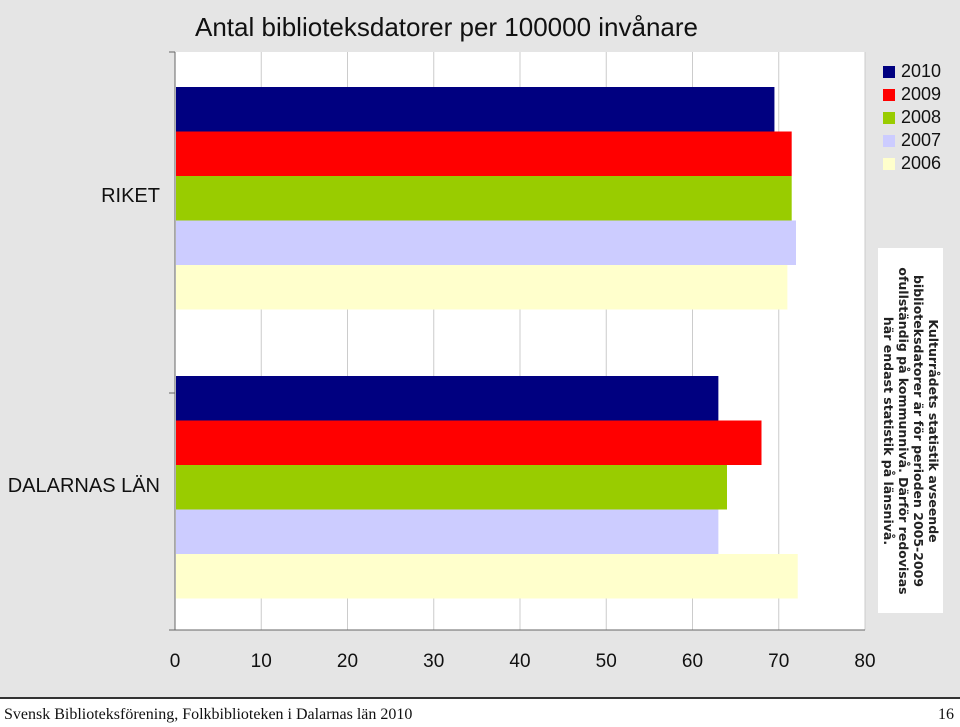 Image resolution: width=960 pixels, height=727 pixels. What do you see at coordinates (347, 661) in the screenshot?
I see `x-tick-label: 20` at bounding box center [347, 661].